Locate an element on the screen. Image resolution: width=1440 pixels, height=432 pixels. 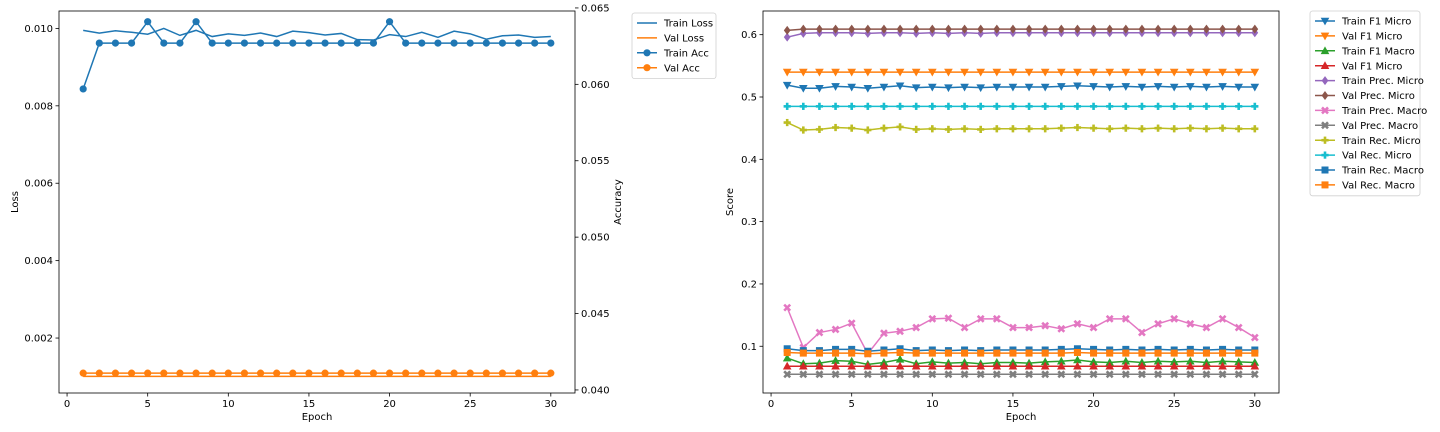
data-point-val-prec-micro-4-shape is located at coordinates (835, 29).